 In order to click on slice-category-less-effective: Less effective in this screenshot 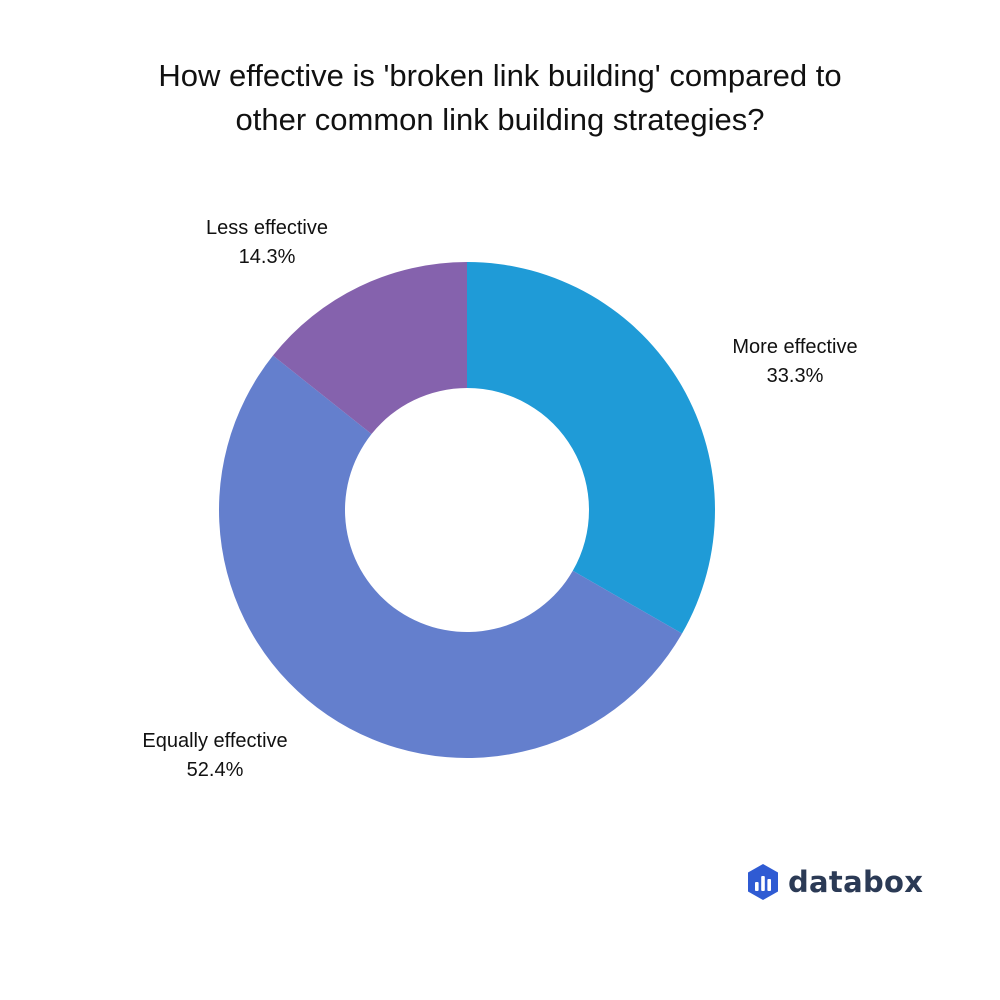, I will do `click(267, 228)`.